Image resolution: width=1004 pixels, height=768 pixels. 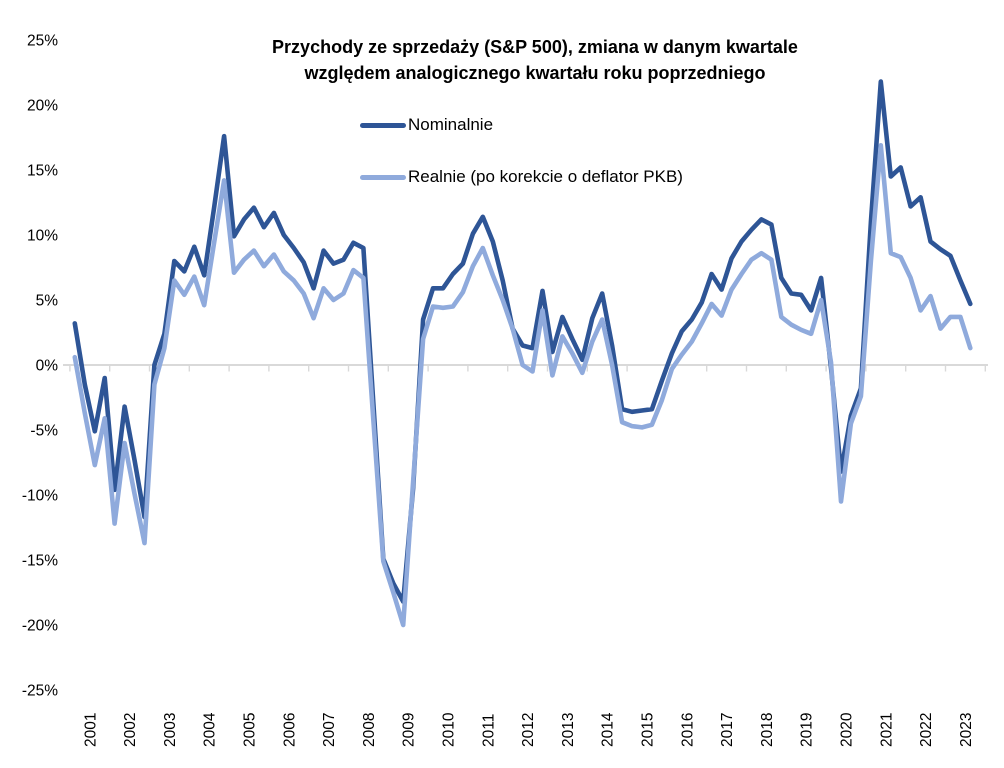 I want to click on y-axis-label-20: 20%, so click(x=42, y=106).